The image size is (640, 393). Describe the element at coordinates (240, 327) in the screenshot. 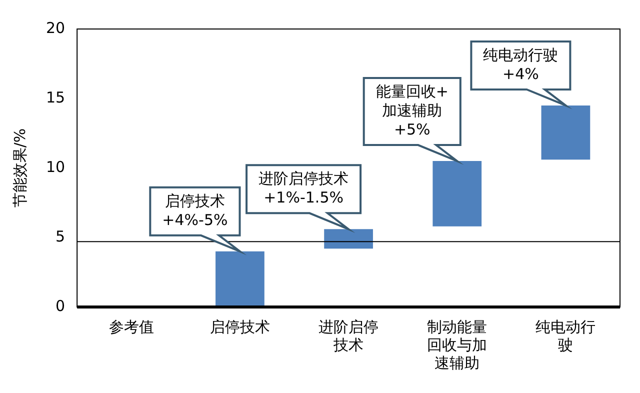

I see `x-tick-label: 启停技术` at that location.